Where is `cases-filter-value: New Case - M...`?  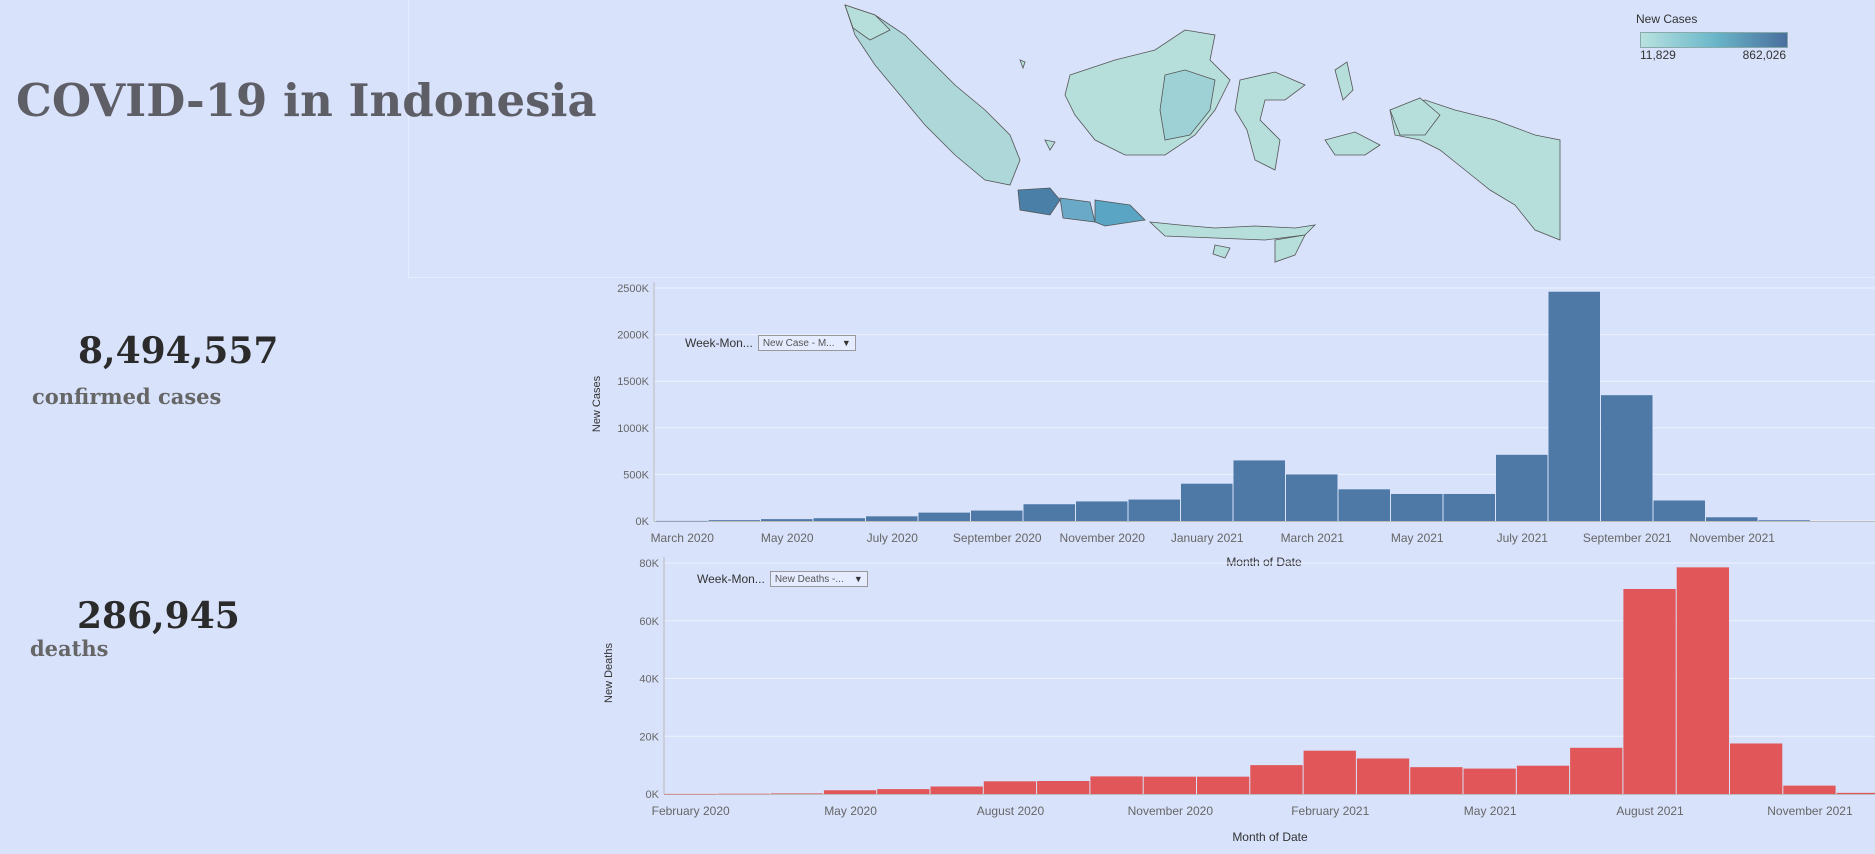 cases-filter-value: New Case - M... is located at coordinates (798, 343).